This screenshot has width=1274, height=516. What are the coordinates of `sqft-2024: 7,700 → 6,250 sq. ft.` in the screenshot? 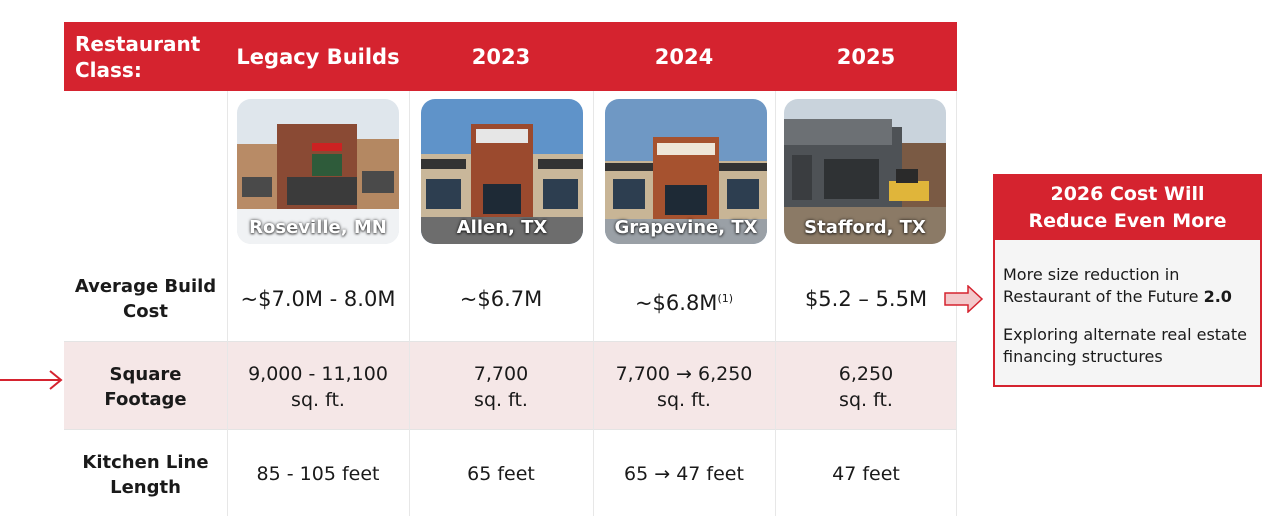 It's located at (684, 387).